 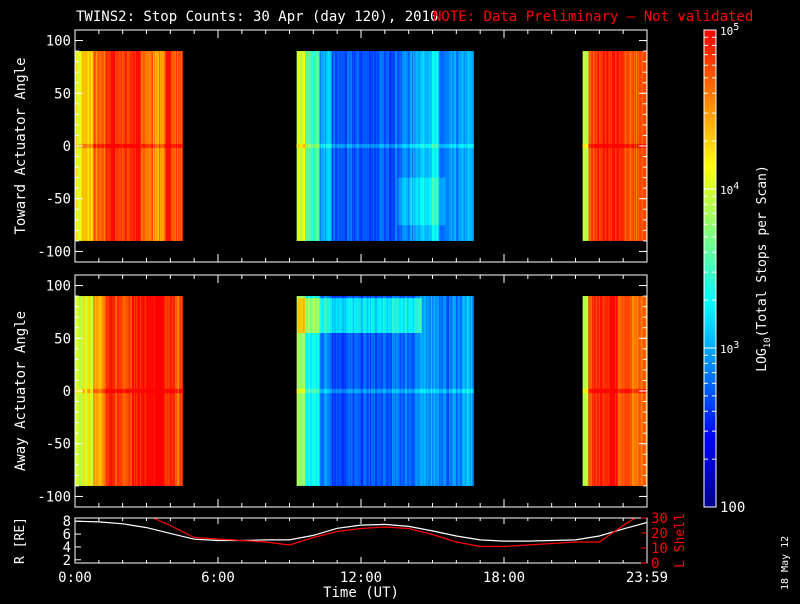 I want to click on r-tick-label: 6, so click(x=67, y=535).